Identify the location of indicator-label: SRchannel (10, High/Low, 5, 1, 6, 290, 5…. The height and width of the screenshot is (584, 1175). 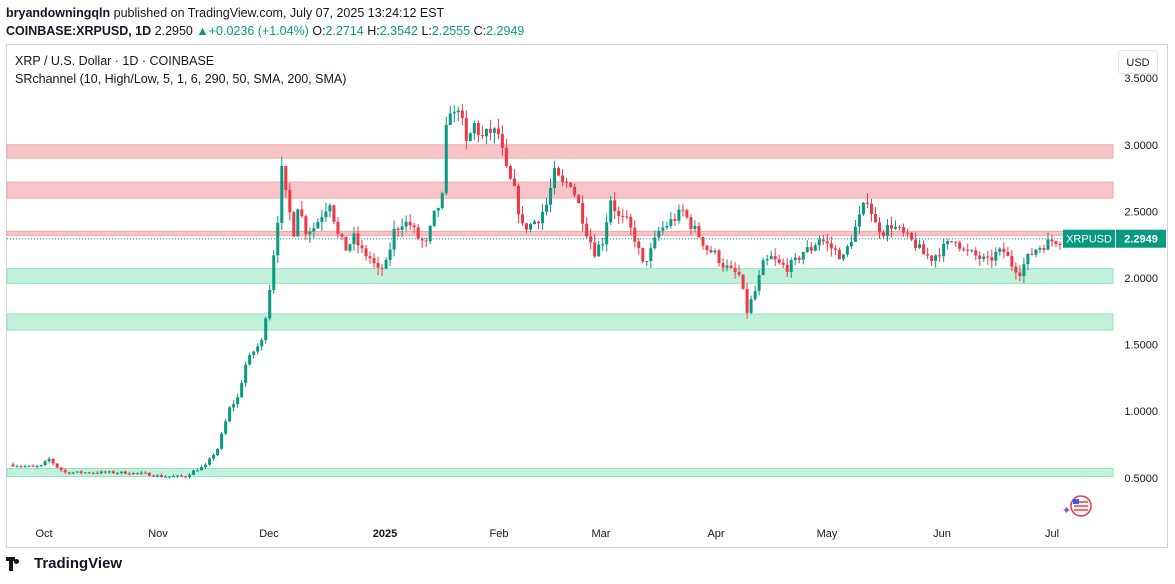
(181, 79).